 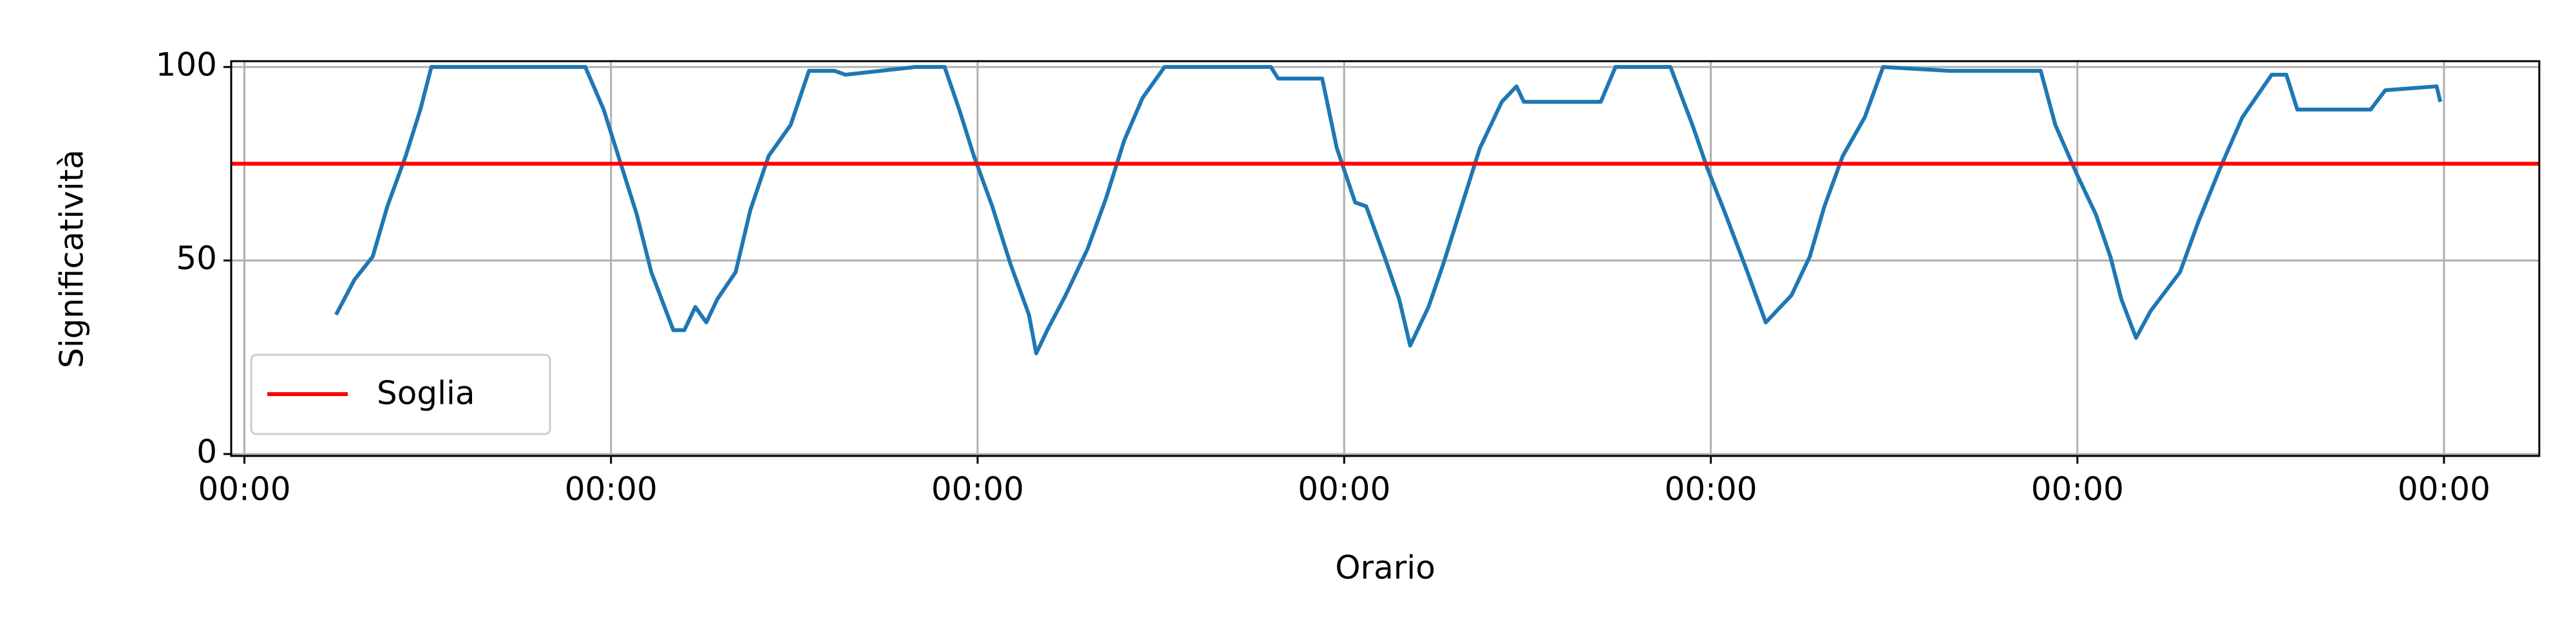 I want to click on x-axis-label: Orario, so click(x=1385, y=568).